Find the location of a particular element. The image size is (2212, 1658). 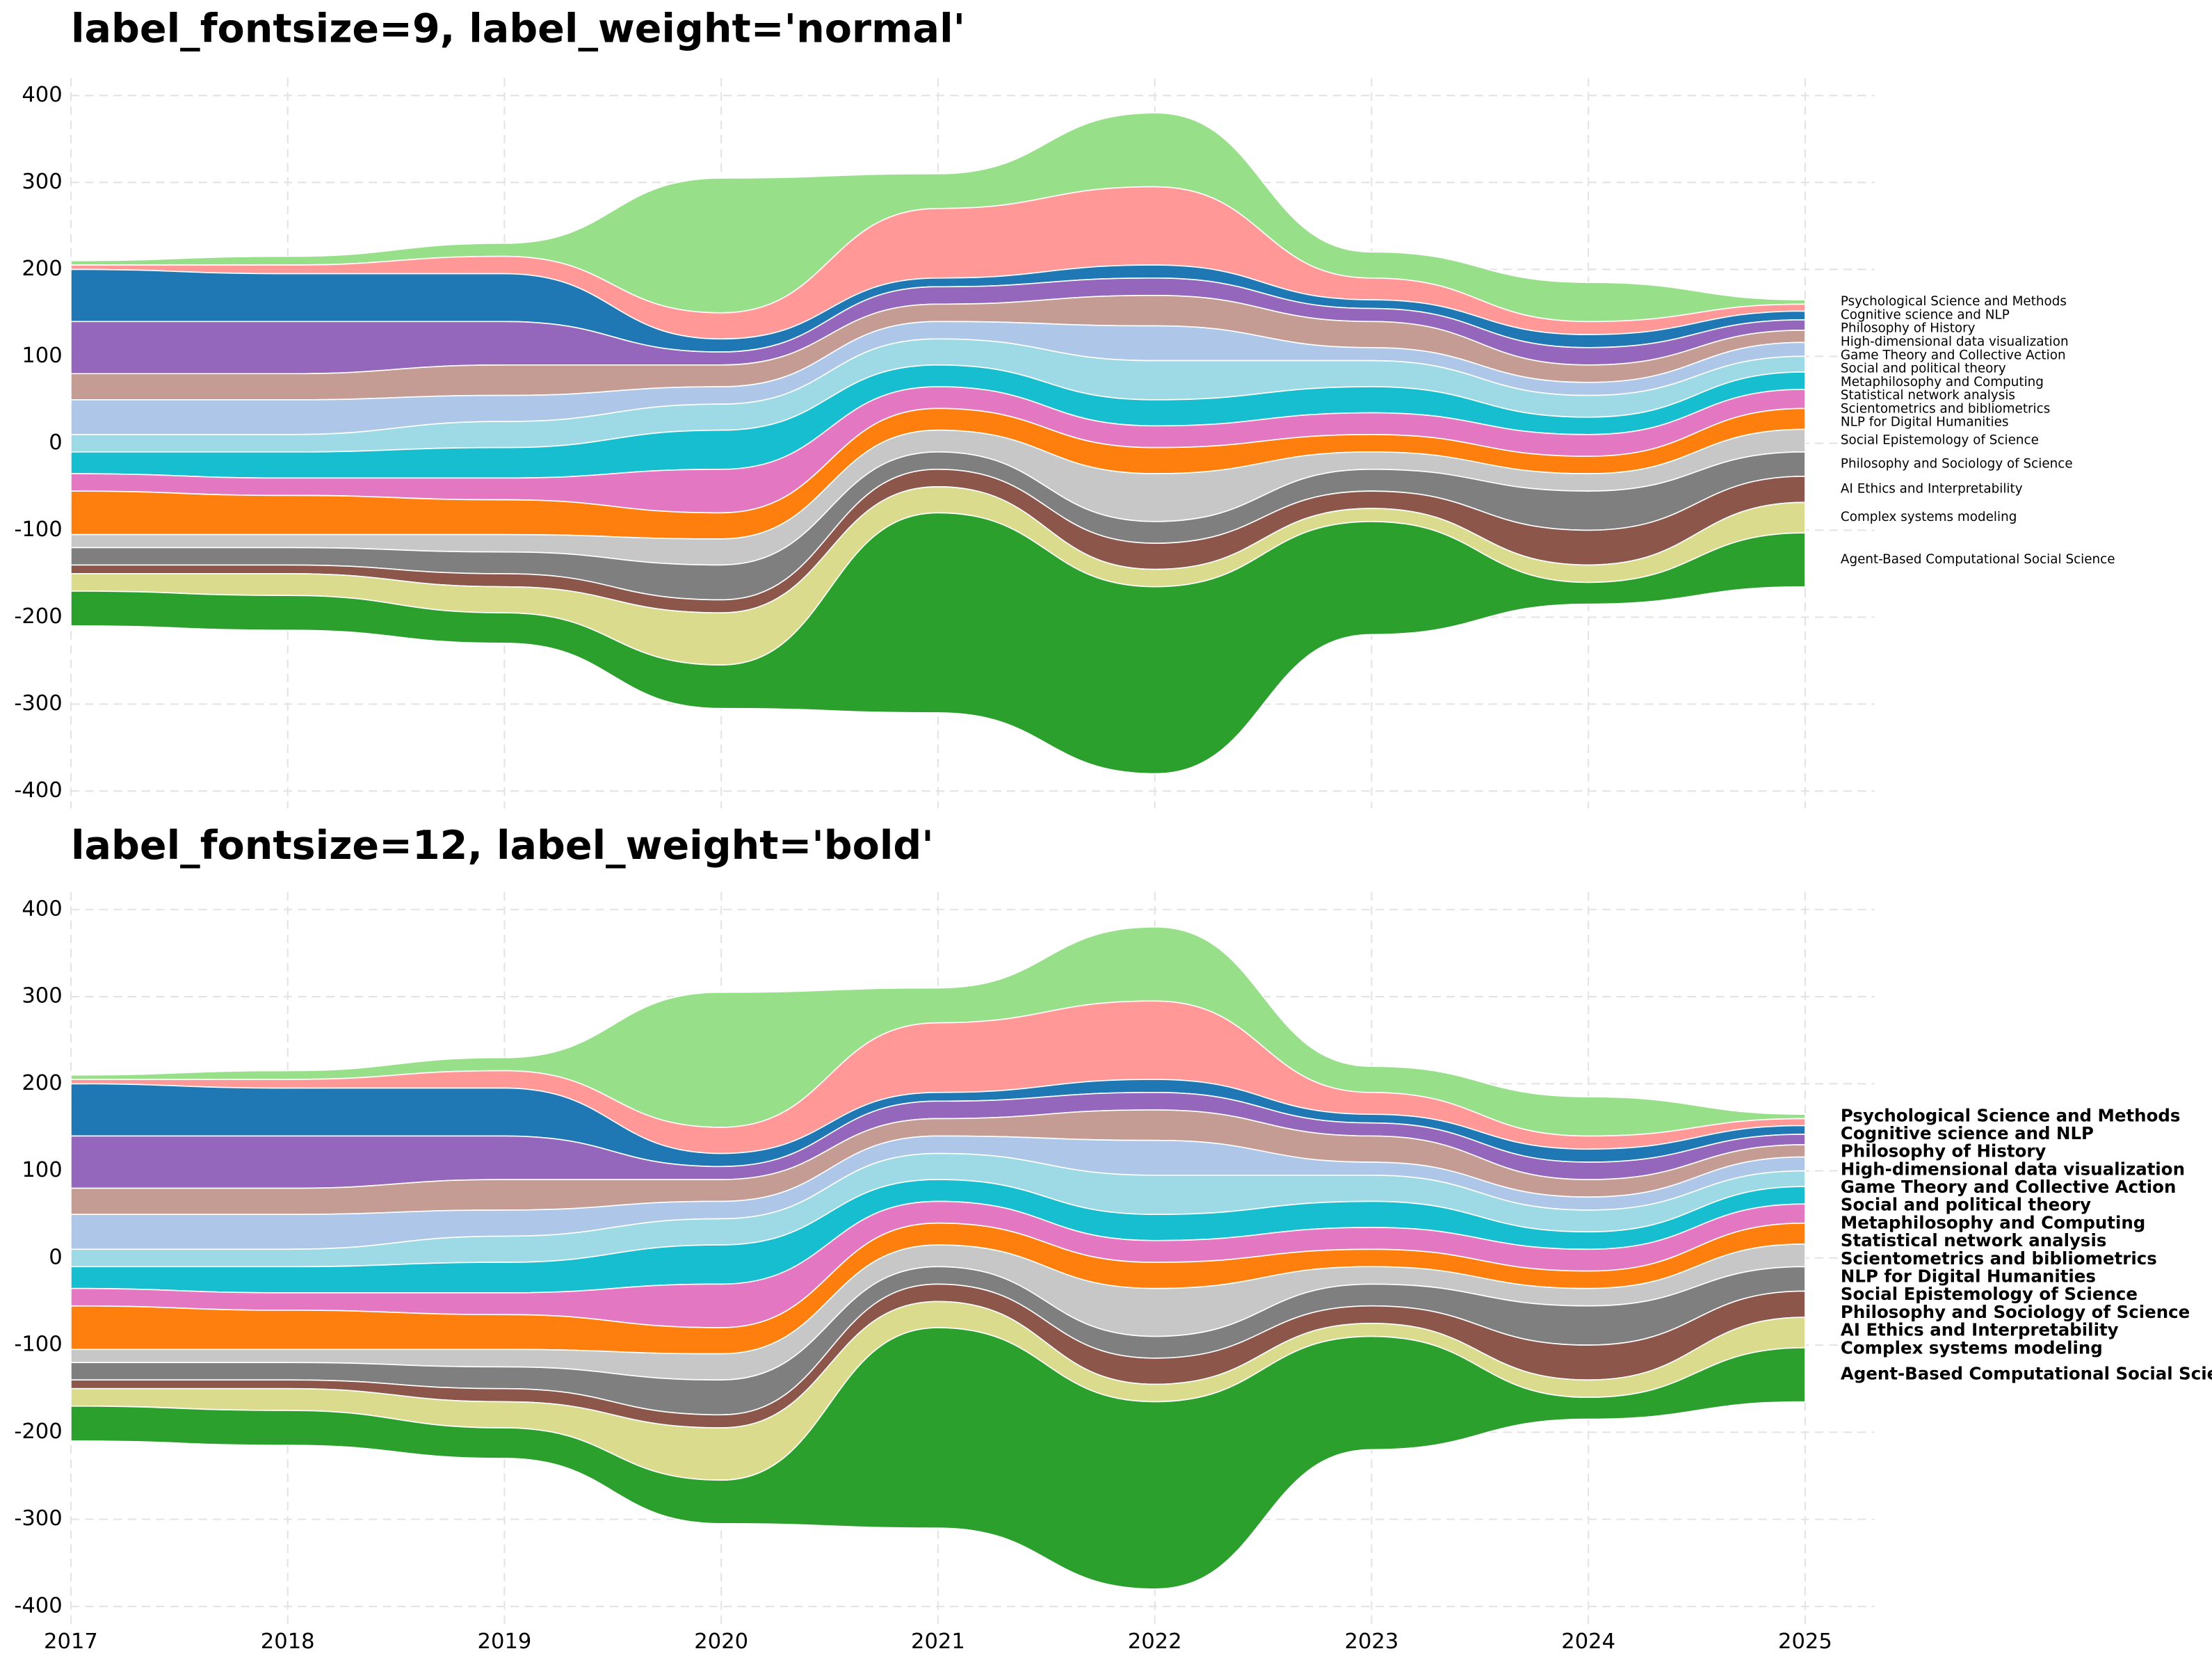

x-tick-label: 2019 is located at coordinates (505, 1642).